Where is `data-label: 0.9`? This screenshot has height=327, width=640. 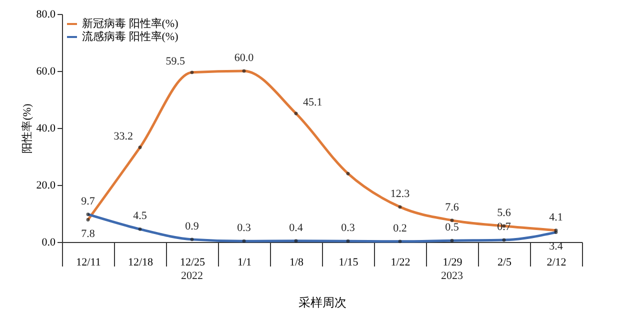
data-label: 0.9 is located at coordinates (192, 226).